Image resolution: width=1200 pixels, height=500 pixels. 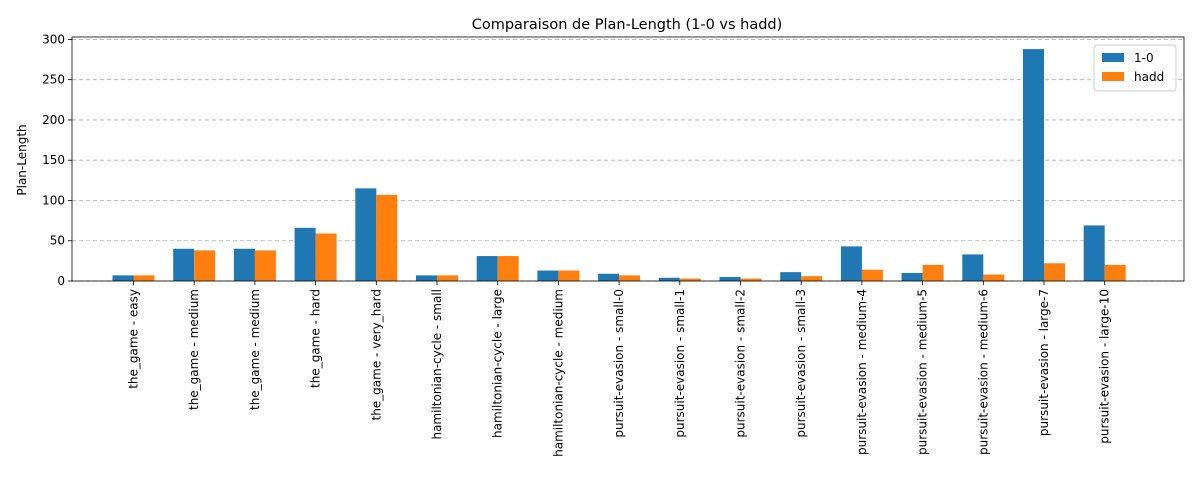 What do you see at coordinates (923, 372) in the screenshot?
I see `x-tick-label: pursuit-evasion - medium-5` at bounding box center [923, 372].